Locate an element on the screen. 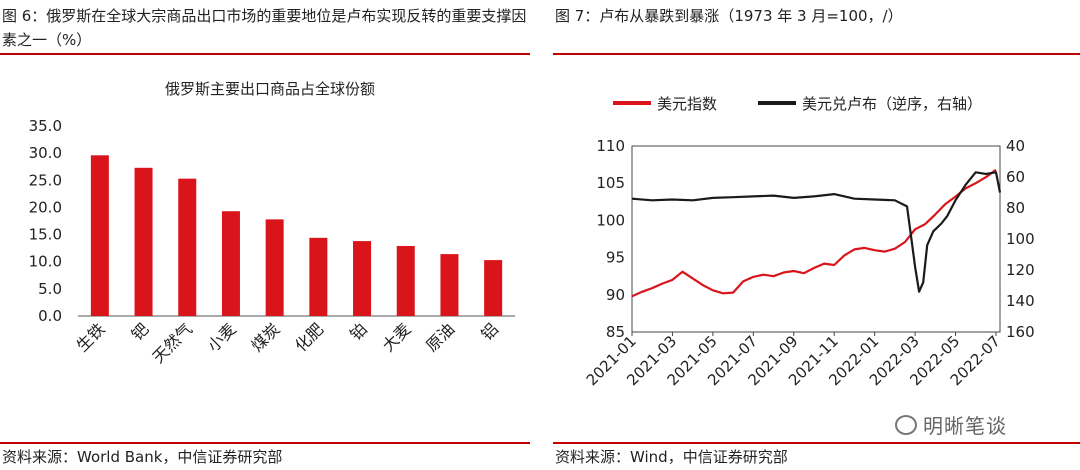  x-tick-label: 大麦 is located at coordinates (397, 337).